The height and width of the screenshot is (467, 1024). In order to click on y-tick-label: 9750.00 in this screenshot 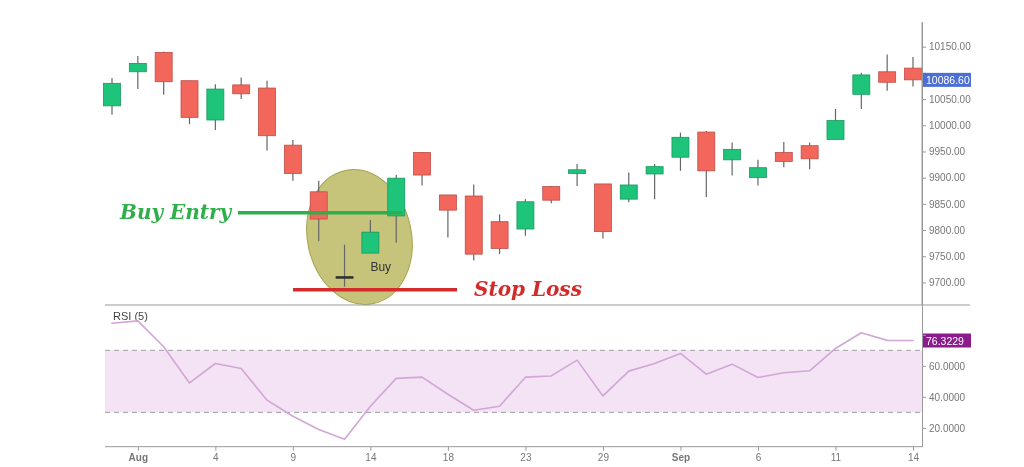, I will do `click(947, 256)`.